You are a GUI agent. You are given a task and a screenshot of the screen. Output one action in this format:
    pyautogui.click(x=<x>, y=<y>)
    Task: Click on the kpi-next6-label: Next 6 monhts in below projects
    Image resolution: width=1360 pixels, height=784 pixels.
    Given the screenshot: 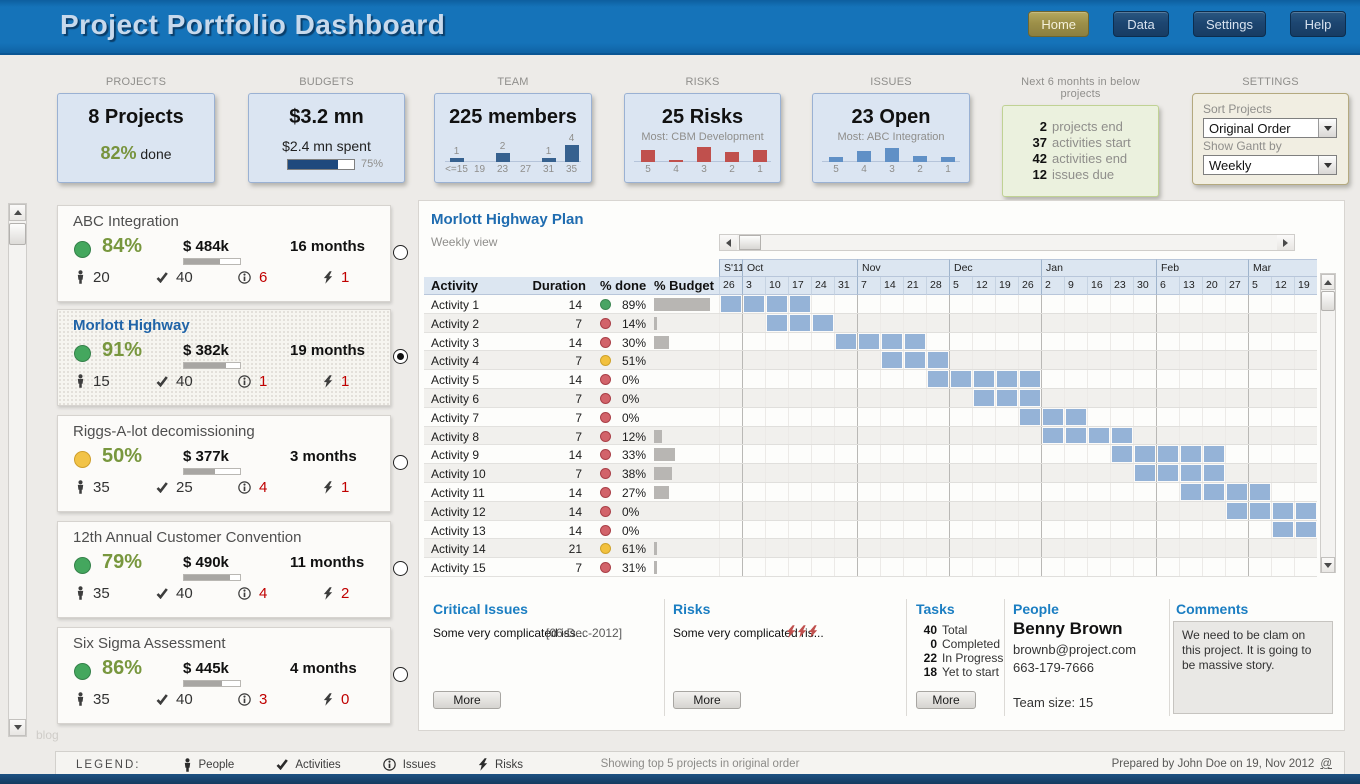 What is the action you would take?
    pyautogui.click(x=1080, y=88)
    